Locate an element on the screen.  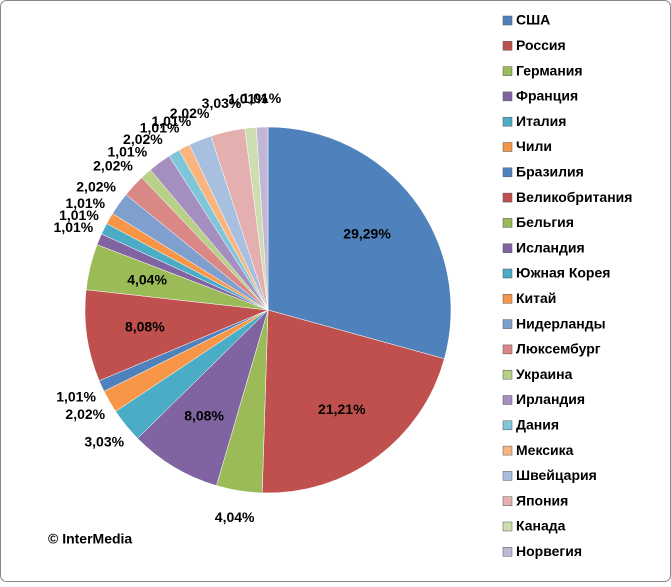
legend-label: США is located at coordinates (533, 20).